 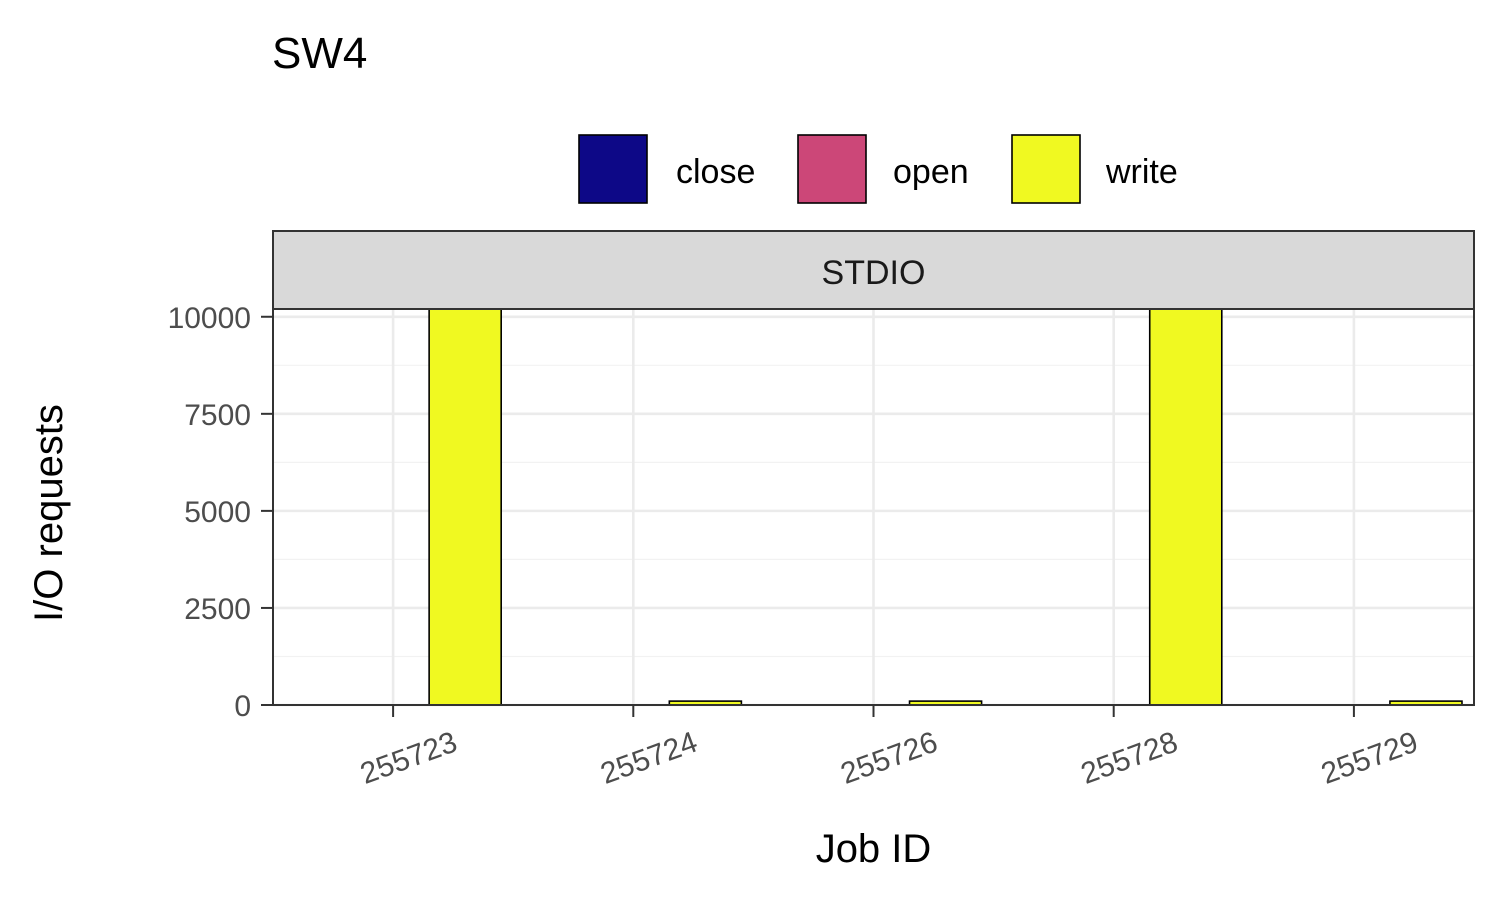 What do you see at coordinates (874, 849) in the screenshot?
I see `x-axis-label: Job ID` at bounding box center [874, 849].